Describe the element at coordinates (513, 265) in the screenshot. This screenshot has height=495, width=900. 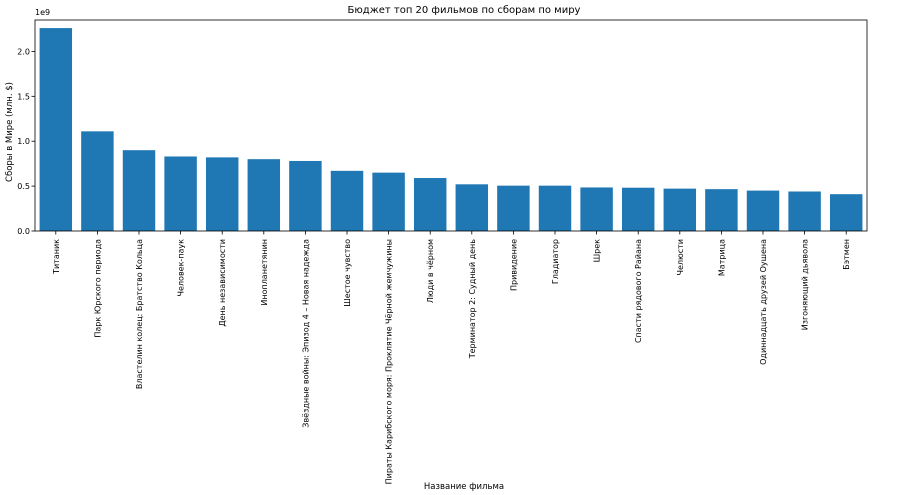
I see `x-tick-label: Привидение` at that location.